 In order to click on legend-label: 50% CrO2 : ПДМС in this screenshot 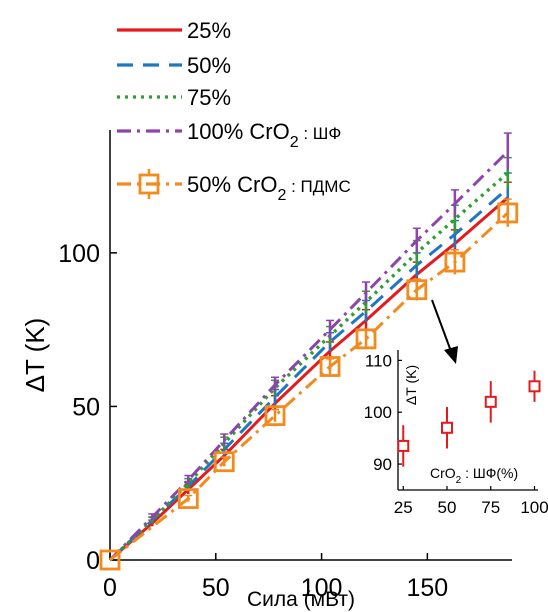, I will do `click(269, 188)`.